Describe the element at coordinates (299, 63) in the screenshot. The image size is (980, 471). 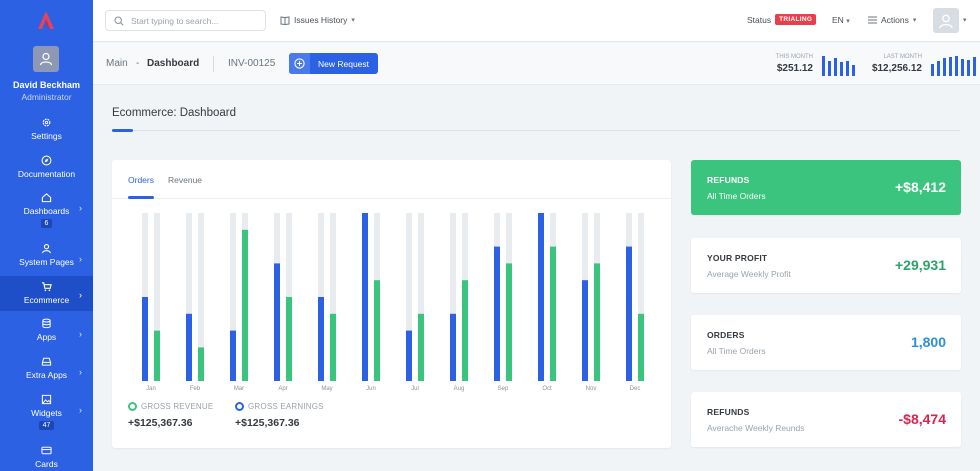
I see `plus-circle-icon` at that location.